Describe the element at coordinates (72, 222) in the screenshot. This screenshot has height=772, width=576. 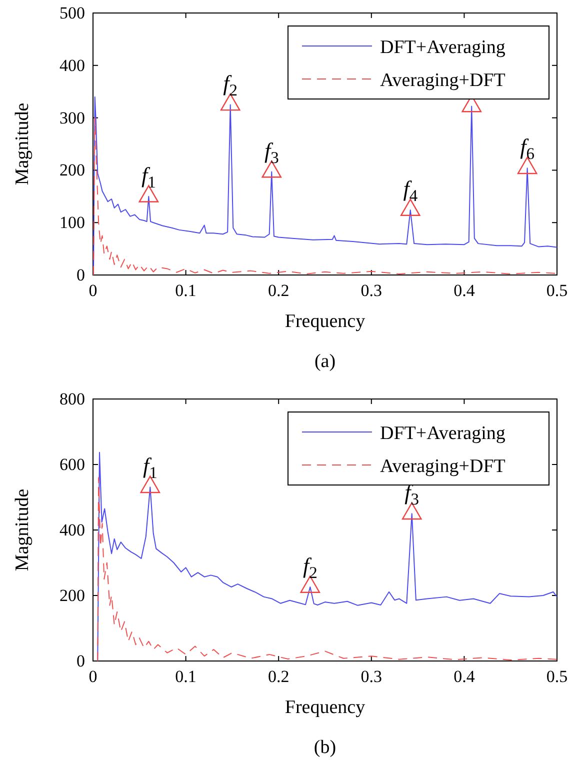
I see `y-tick-label: 100` at that location.